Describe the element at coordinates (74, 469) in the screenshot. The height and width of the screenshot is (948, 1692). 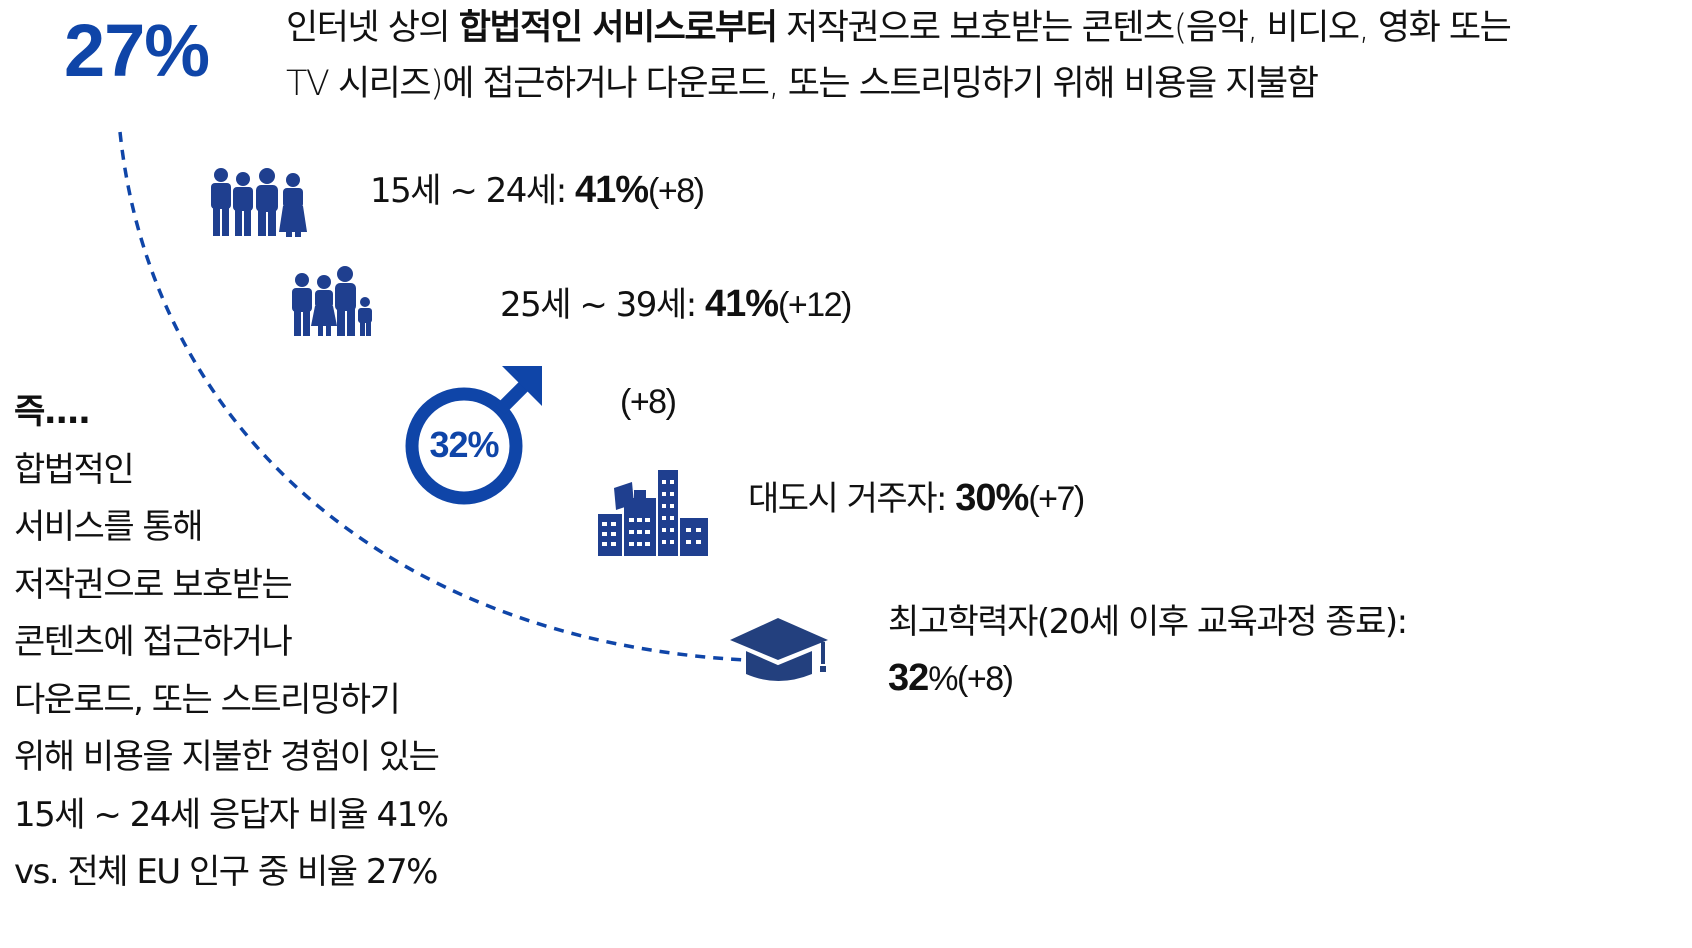
I see `summary-line: 합법적인` at that location.